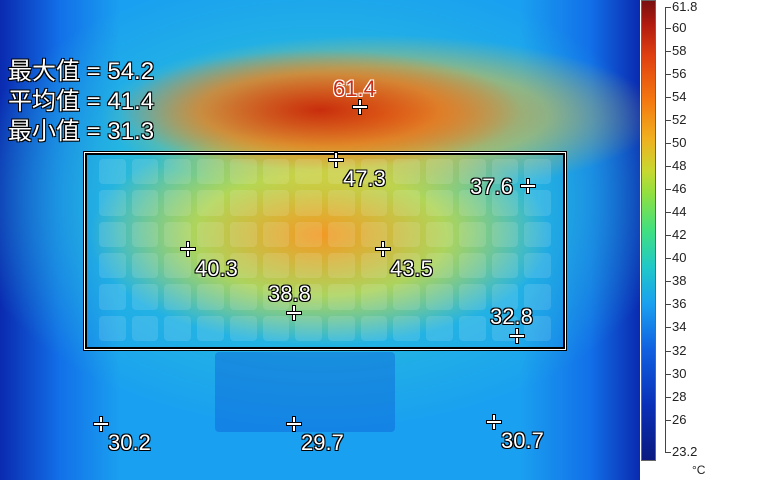 The height and width of the screenshot is (480, 760). I want to click on tick-label: 60, so click(679, 27).